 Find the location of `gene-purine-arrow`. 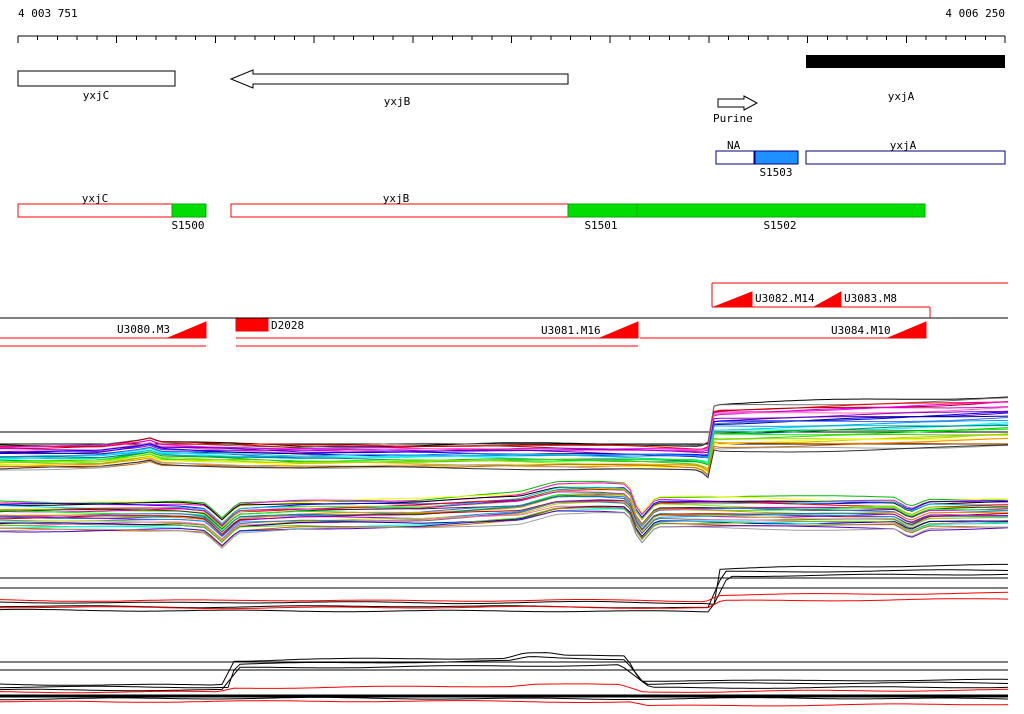

gene-purine-arrow is located at coordinates (738, 103).